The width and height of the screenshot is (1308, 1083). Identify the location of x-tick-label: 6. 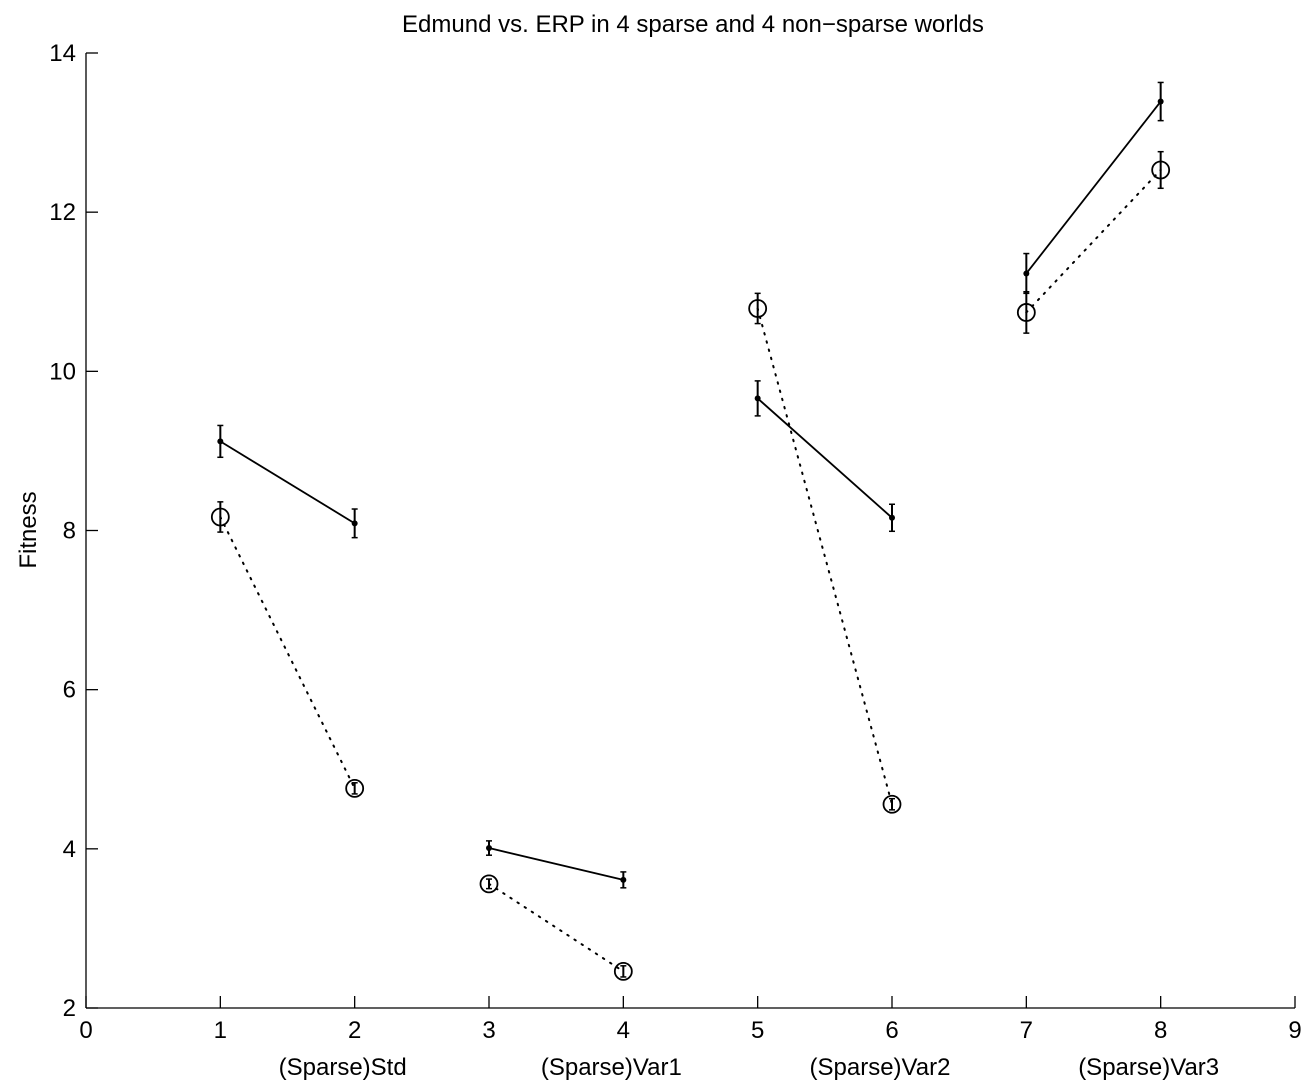
(891, 1030).